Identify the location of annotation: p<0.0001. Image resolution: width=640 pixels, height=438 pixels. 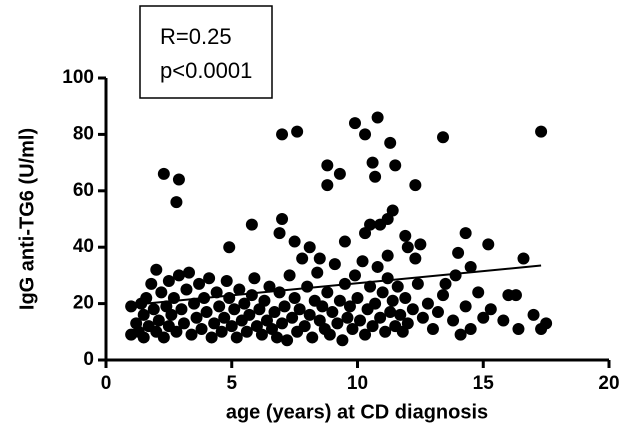
(206, 70).